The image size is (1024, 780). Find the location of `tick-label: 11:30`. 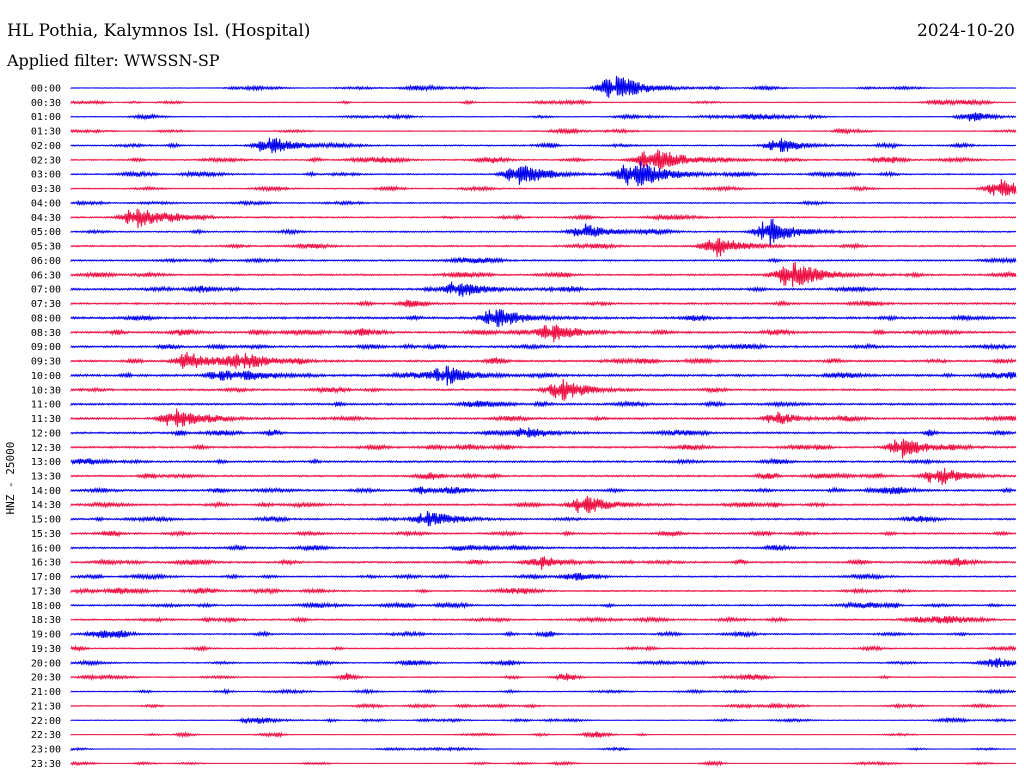

tick-label: 11:30 is located at coordinates (46, 419).